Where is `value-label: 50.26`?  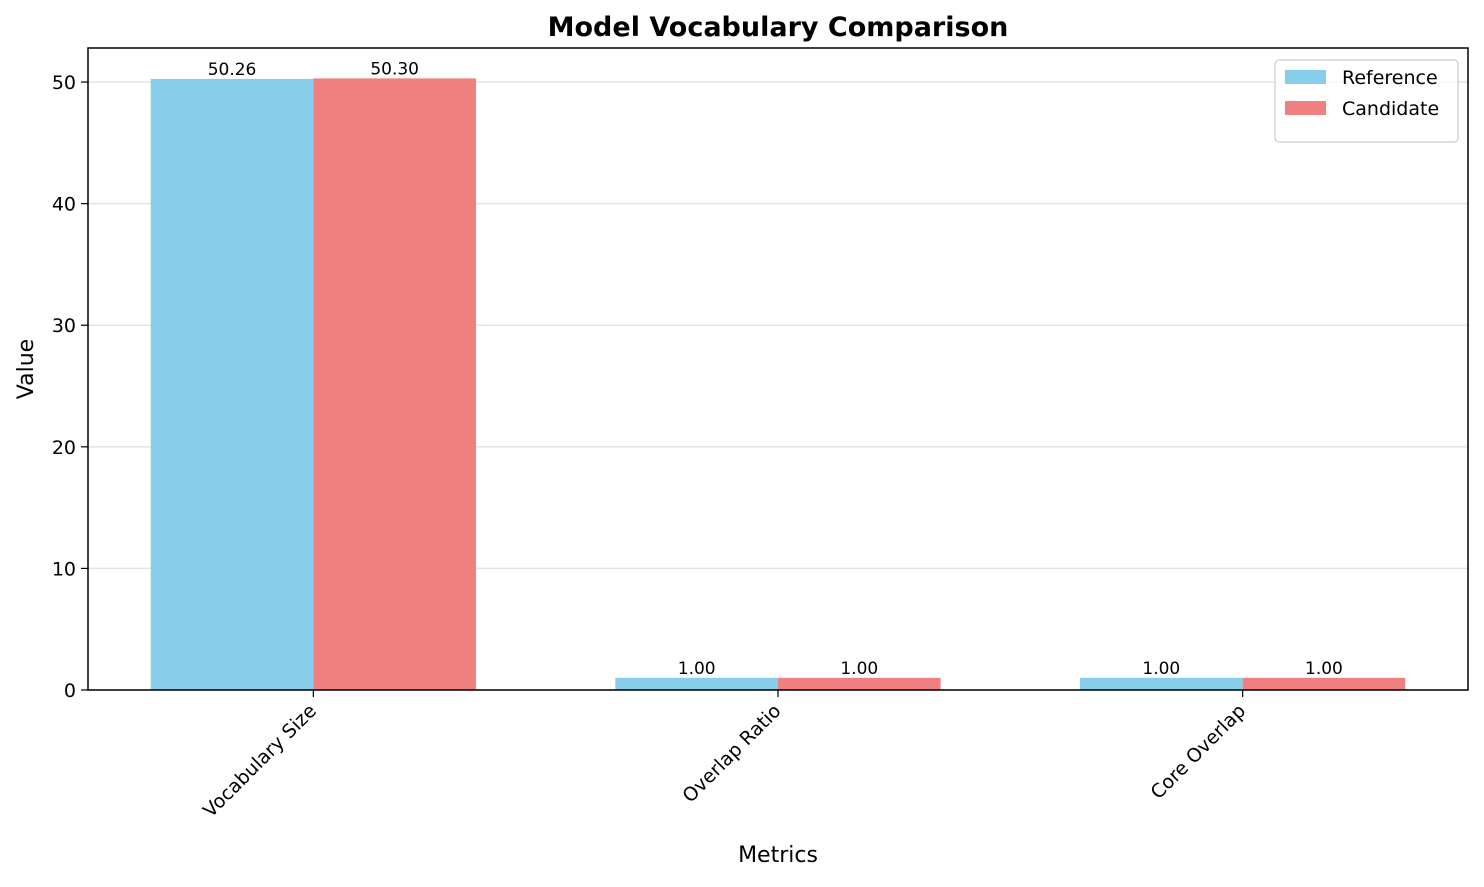 value-label: 50.26 is located at coordinates (232, 70).